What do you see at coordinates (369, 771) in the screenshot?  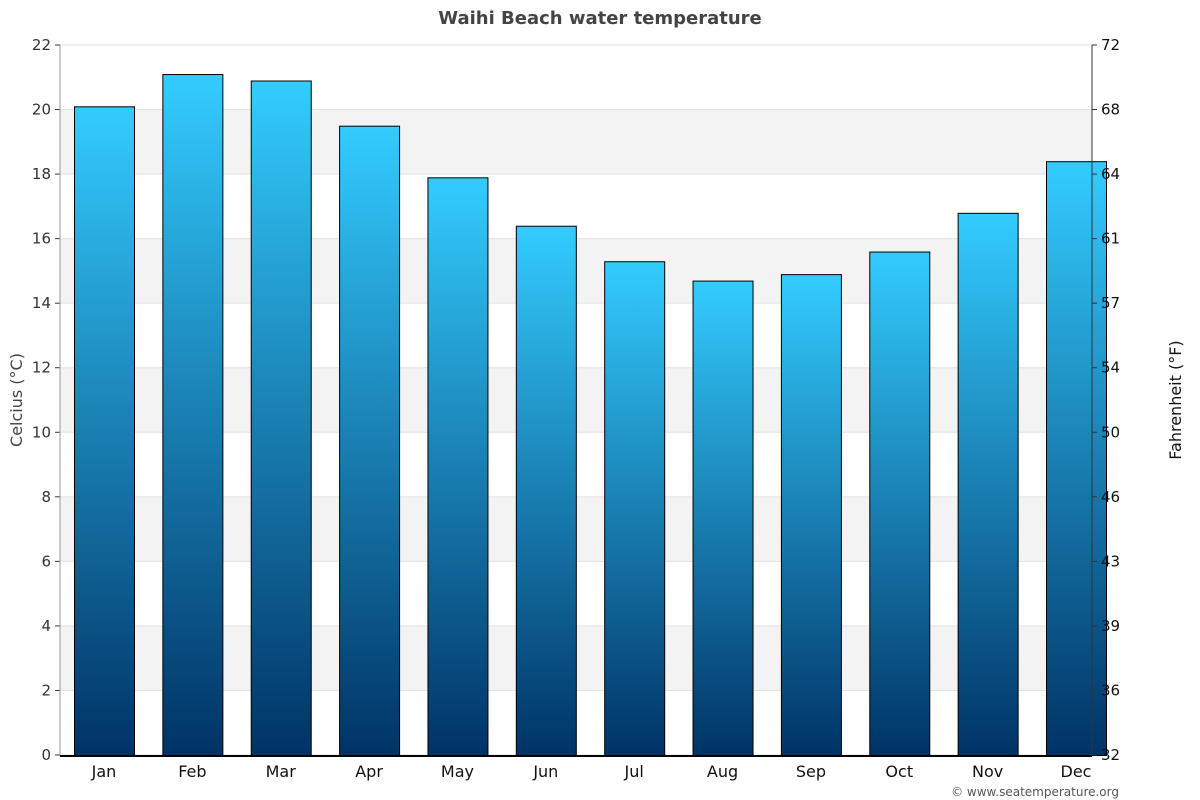 I see `x-tick-label: Apr` at bounding box center [369, 771].